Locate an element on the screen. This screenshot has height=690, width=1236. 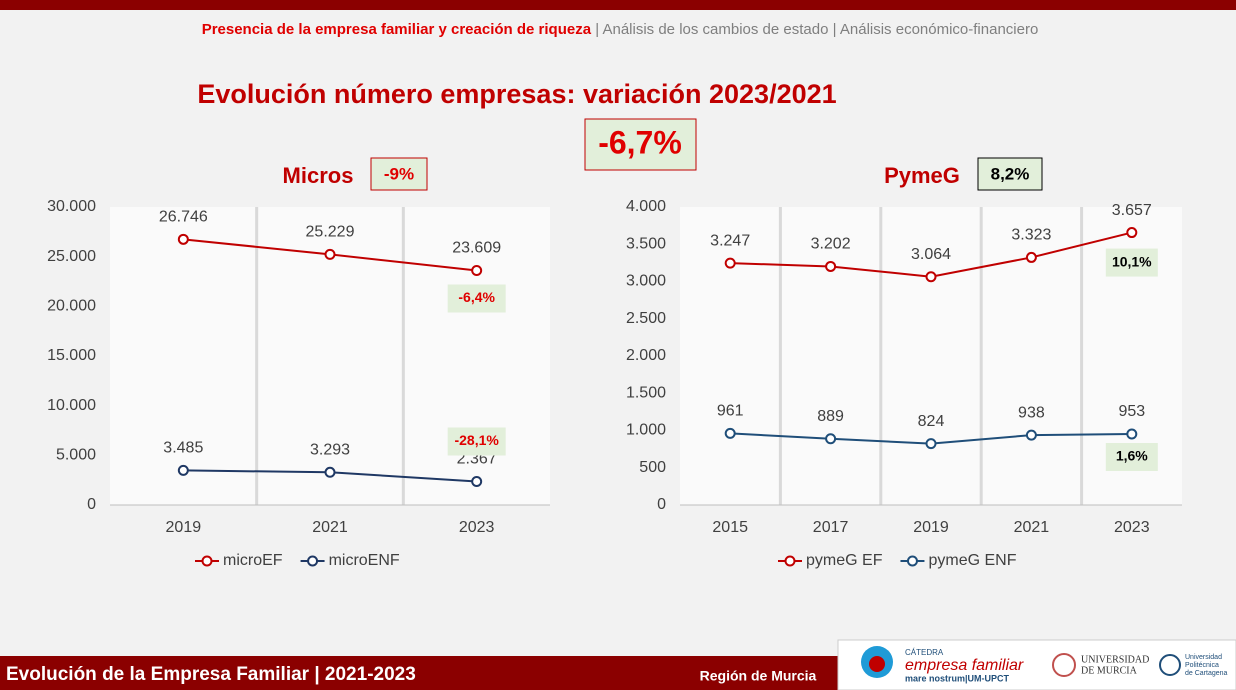
annotation: 10,1% is located at coordinates (1132, 261).